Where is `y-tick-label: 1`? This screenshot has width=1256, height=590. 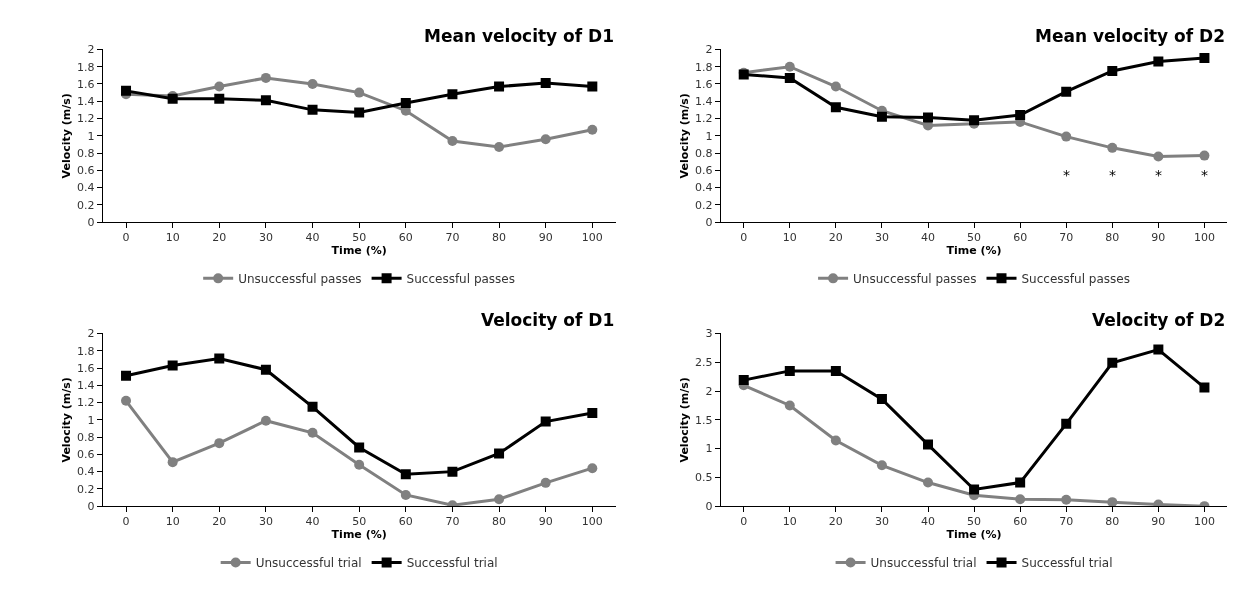 y-tick-label: 1 is located at coordinates (91, 420).